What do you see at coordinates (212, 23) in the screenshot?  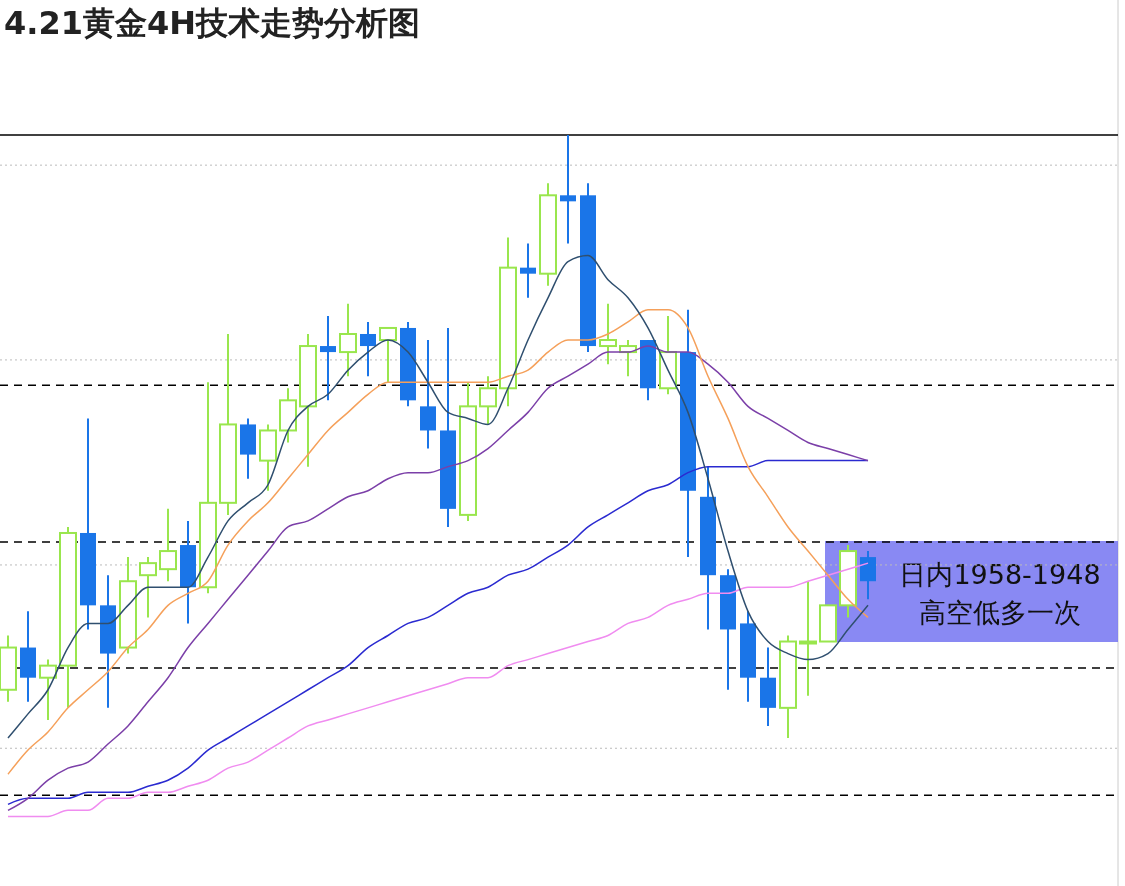 I see `chart-title: 4.21黄金4H技术走势分析图` at bounding box center [212, 23].